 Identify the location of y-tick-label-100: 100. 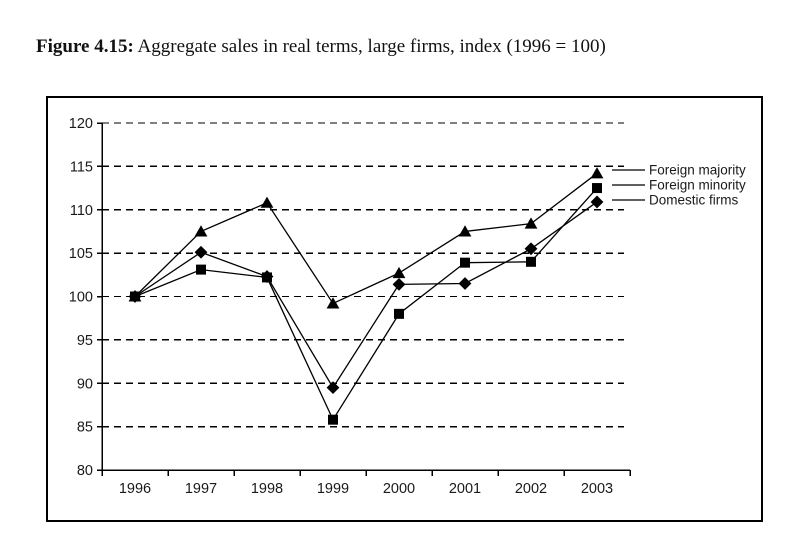
(81, 298).